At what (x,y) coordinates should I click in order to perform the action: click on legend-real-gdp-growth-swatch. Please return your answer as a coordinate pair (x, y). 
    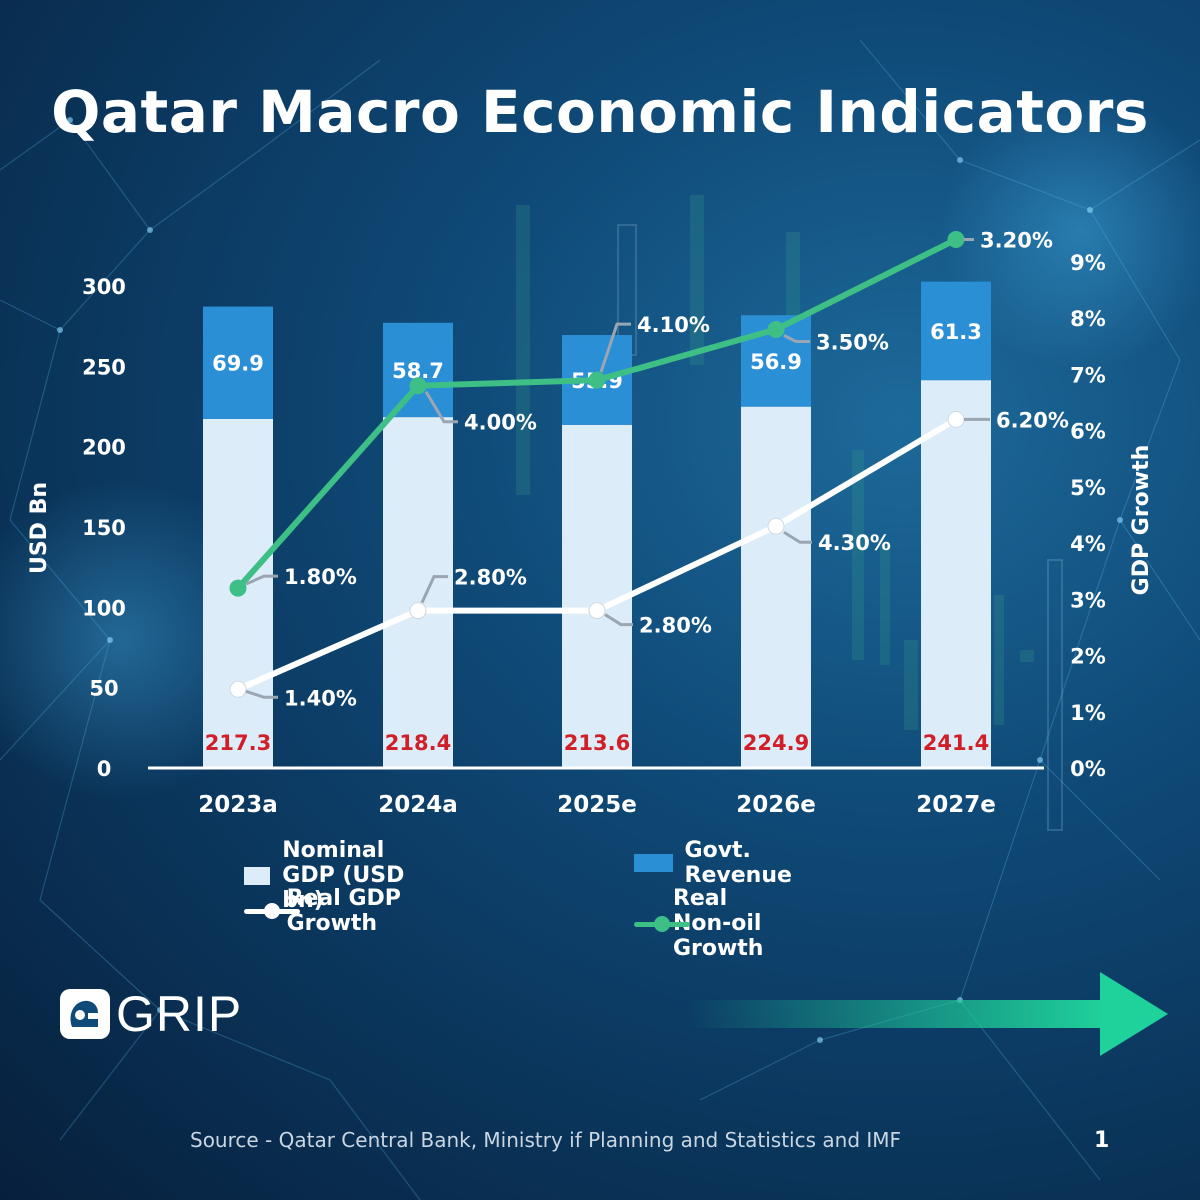
    Looking at the image, I should click on (272, 911).